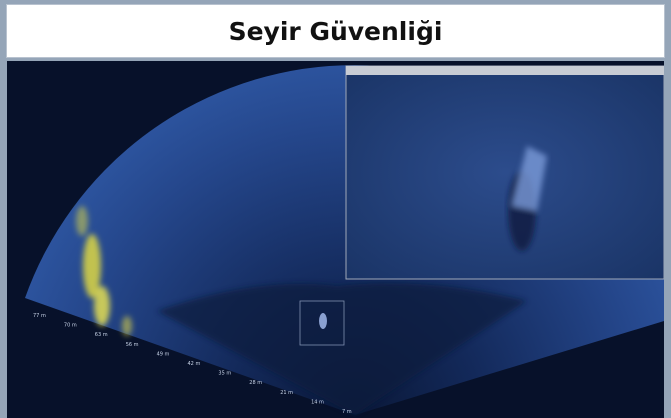 Image resolution: width=671 pixels, height=418 pixels. I want to click on range-label: 70 m, so click(70, 326).